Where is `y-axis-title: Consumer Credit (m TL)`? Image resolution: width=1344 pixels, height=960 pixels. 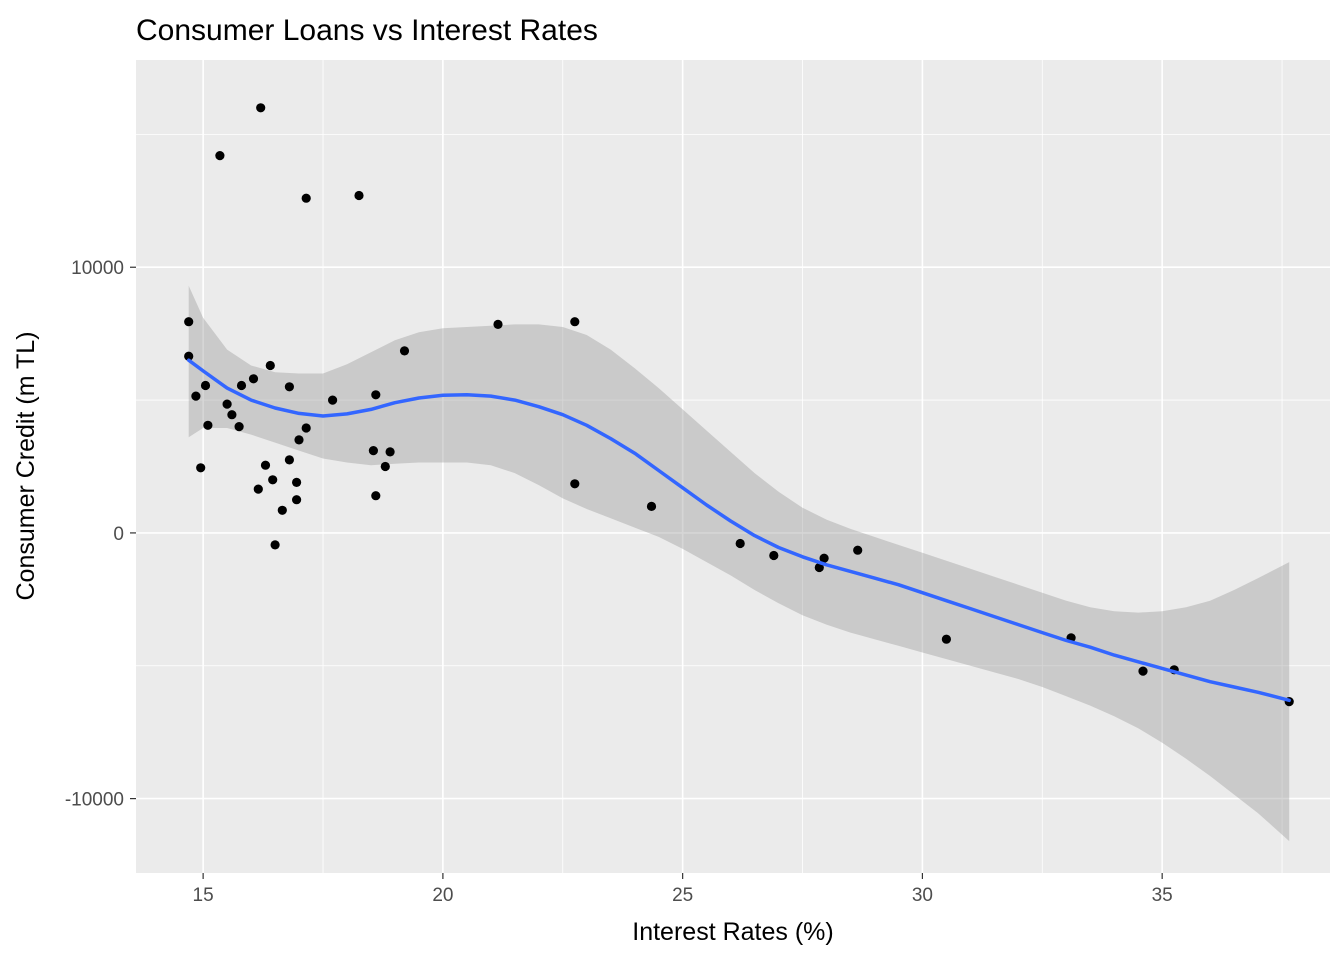
y-axis-title: Consumer Credit (m TL) is located at coordinates (26, 465).